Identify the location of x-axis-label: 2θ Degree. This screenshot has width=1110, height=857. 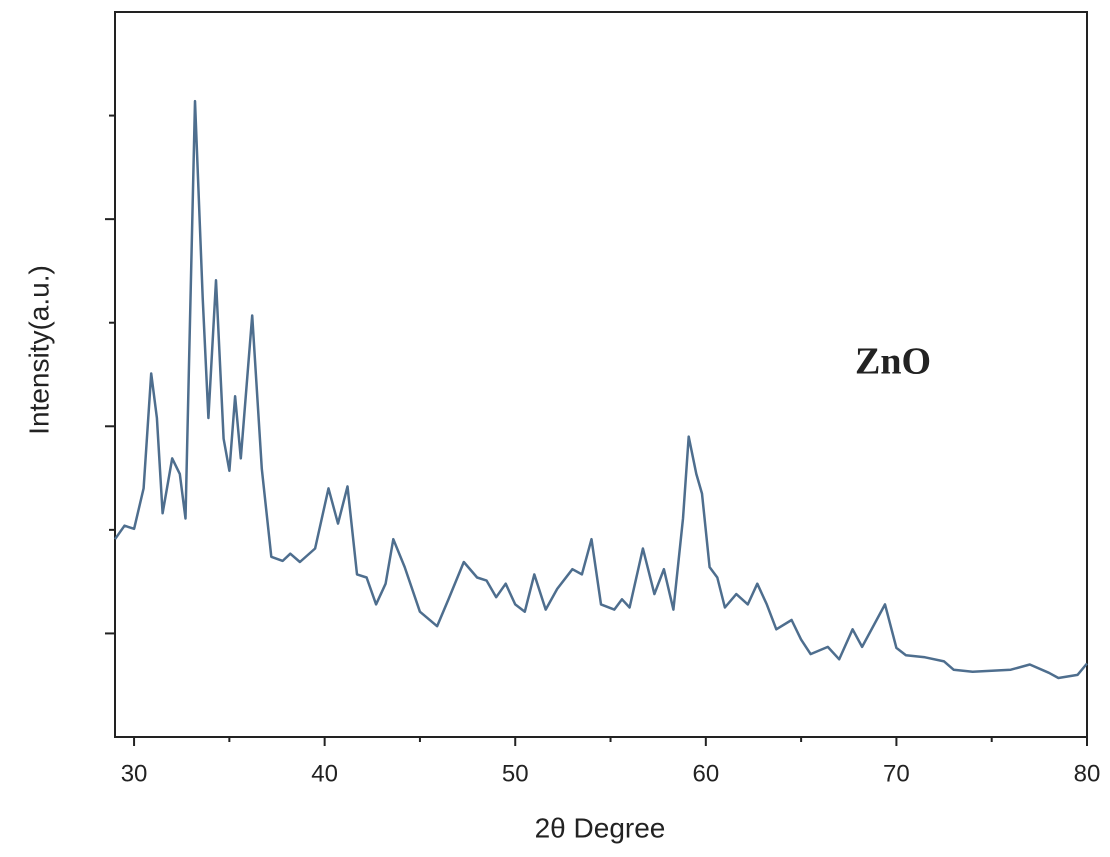
(600, 827).